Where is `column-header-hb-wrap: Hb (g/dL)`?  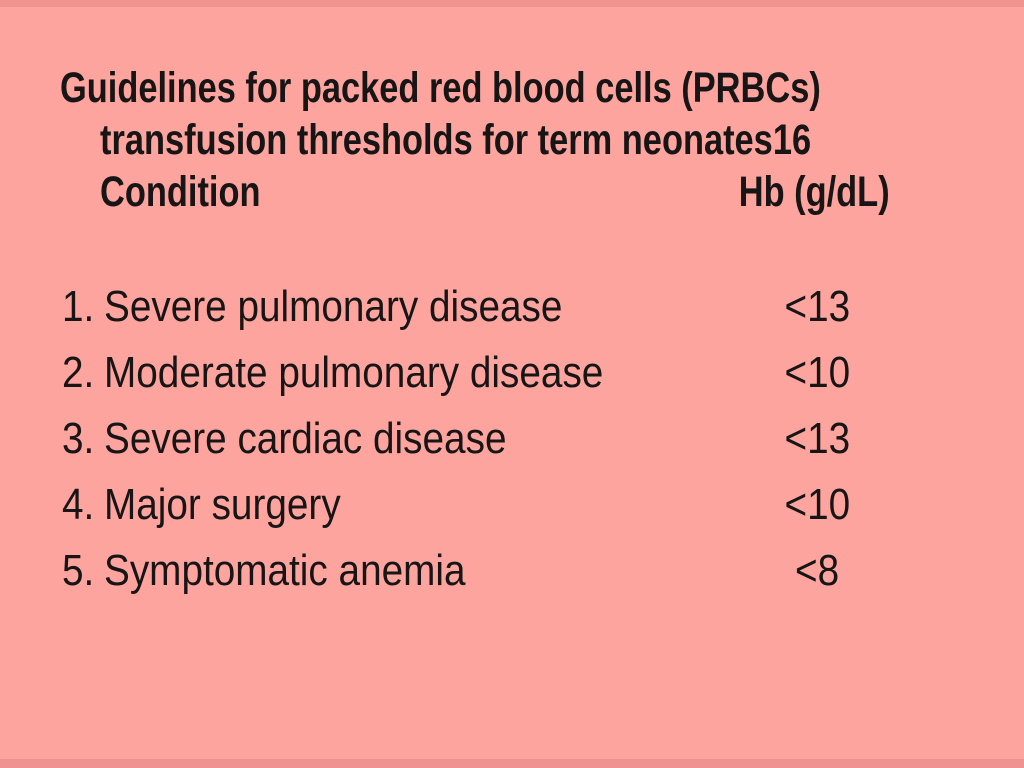 column-header-hb-wrap: Hb (g/dL) is located at coordinates (795, 192).